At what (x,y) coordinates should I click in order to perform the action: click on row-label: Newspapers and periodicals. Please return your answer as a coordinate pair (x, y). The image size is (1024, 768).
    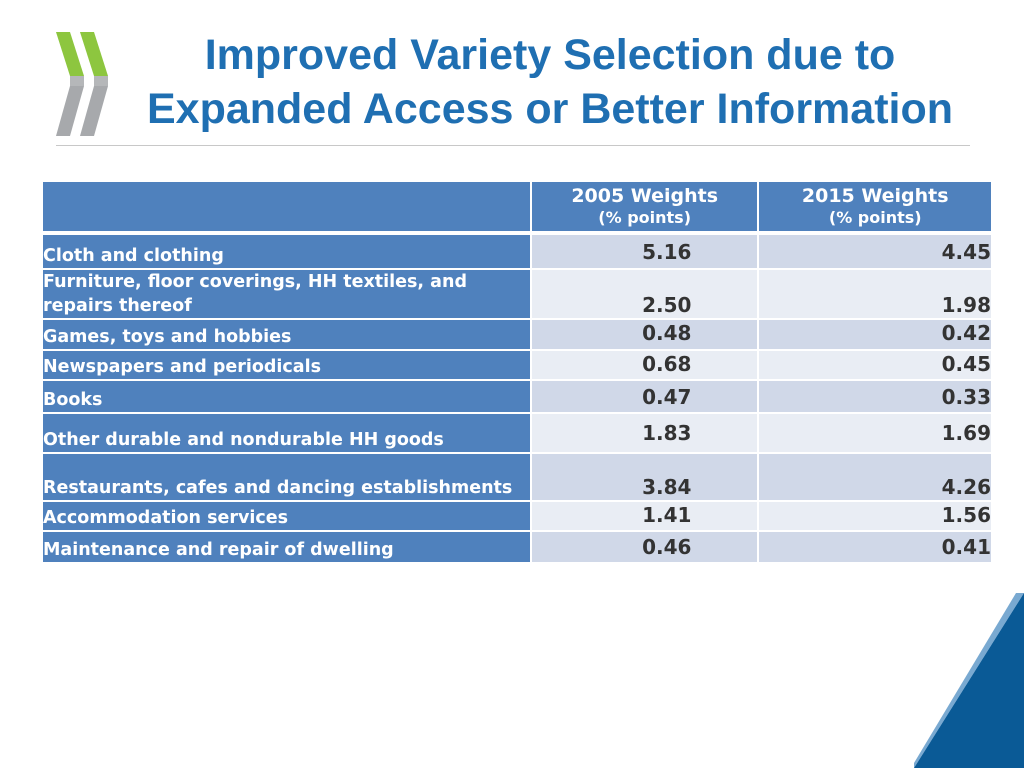
    Looking at the image, I should click on (286, 365).